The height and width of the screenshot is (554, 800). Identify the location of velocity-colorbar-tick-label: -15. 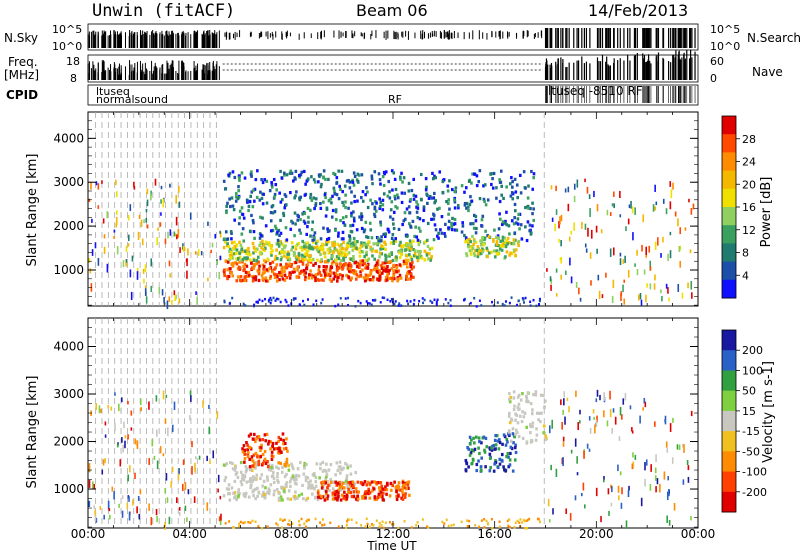
(751, 431).